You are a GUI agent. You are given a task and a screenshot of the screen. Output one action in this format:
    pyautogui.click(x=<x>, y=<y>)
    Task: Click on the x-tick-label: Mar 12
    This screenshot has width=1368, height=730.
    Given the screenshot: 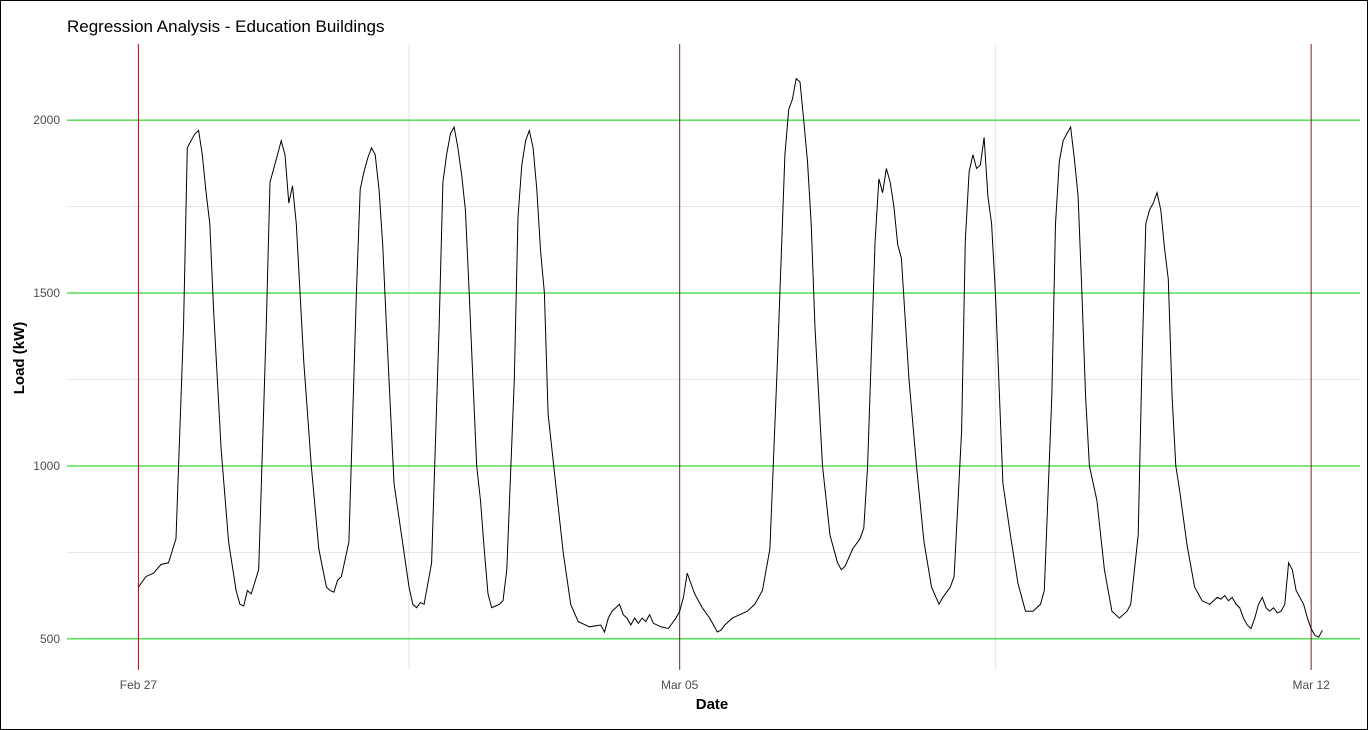 What is the action you would take?
    pyautogui.click(x=1311, y=685)
    